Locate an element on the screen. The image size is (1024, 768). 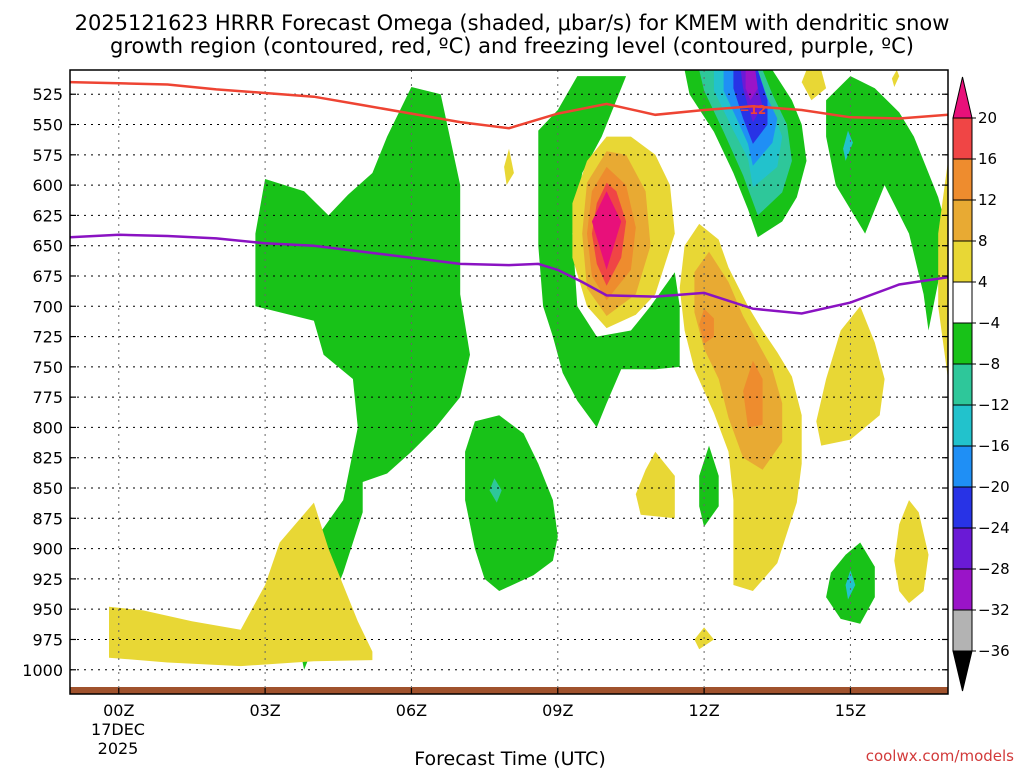
omega-region-yellow-small-right is located at coordinates (850, 376).